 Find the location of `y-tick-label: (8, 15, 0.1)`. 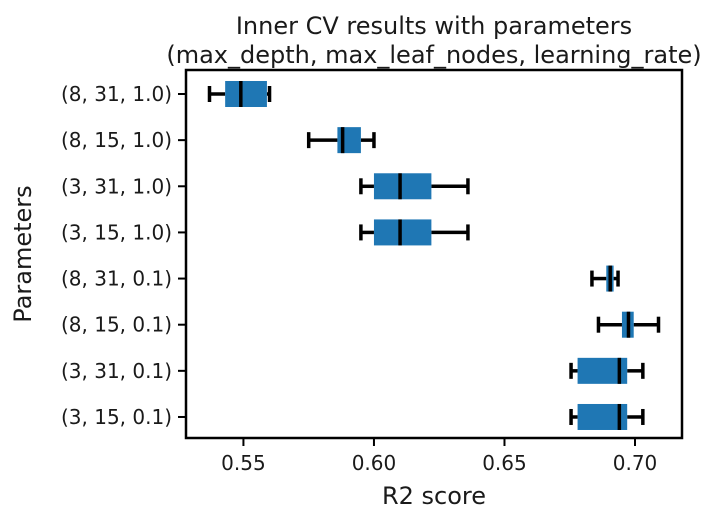

y-tick-label: (8, 15, 0.1) is located at coordinates (116, 325).